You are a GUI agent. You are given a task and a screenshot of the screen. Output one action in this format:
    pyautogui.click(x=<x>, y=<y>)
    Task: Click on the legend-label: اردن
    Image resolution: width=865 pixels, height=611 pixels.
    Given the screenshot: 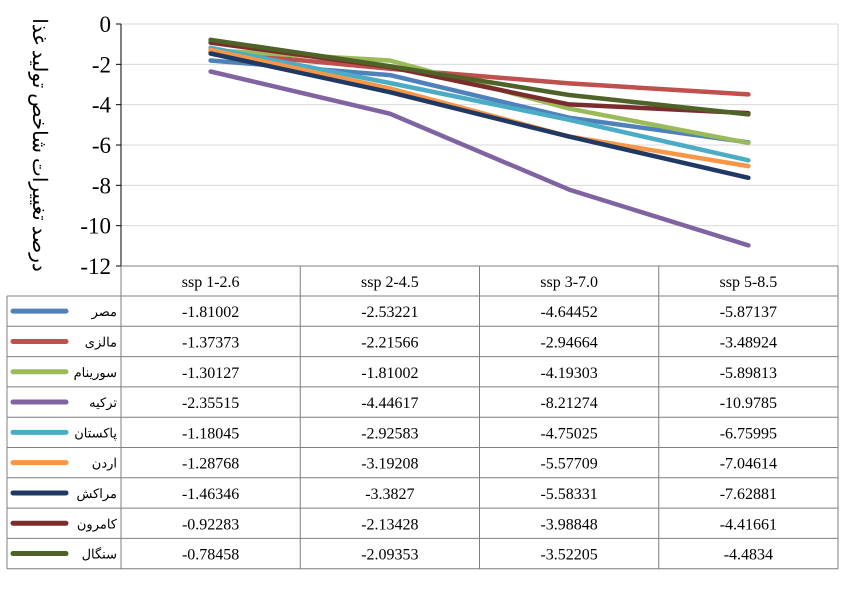 What is the action you would take?
    pyautogui.click(x=104, y=464)
    